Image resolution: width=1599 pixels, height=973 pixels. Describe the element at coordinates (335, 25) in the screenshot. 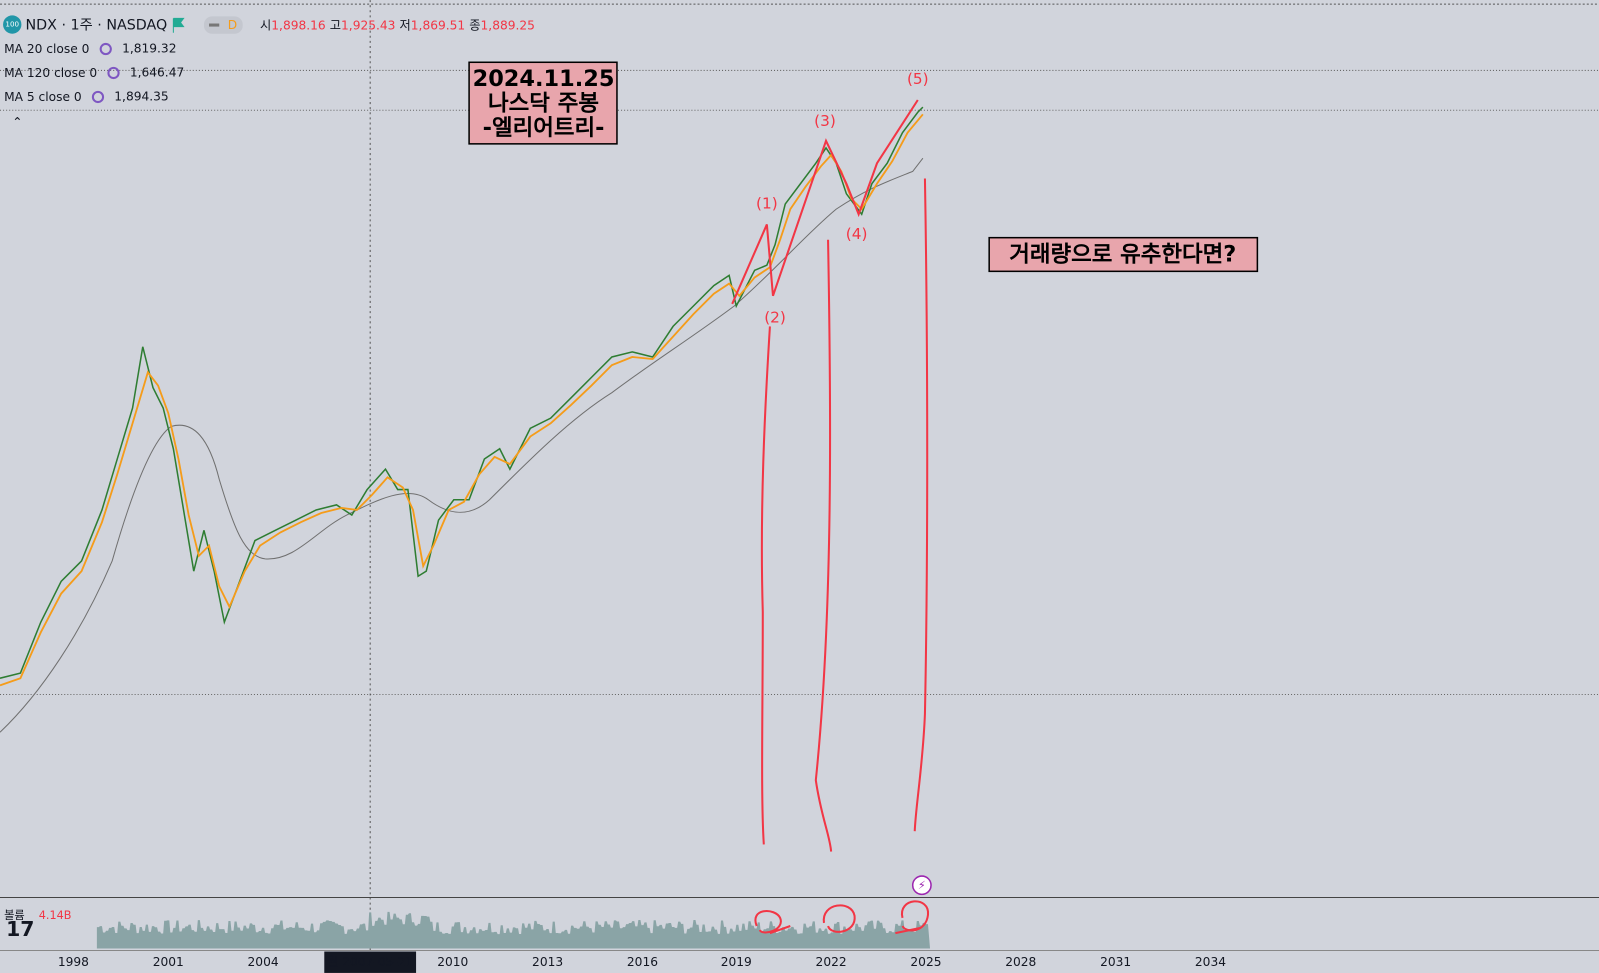

I see `ohlc-label: 고` at that location.